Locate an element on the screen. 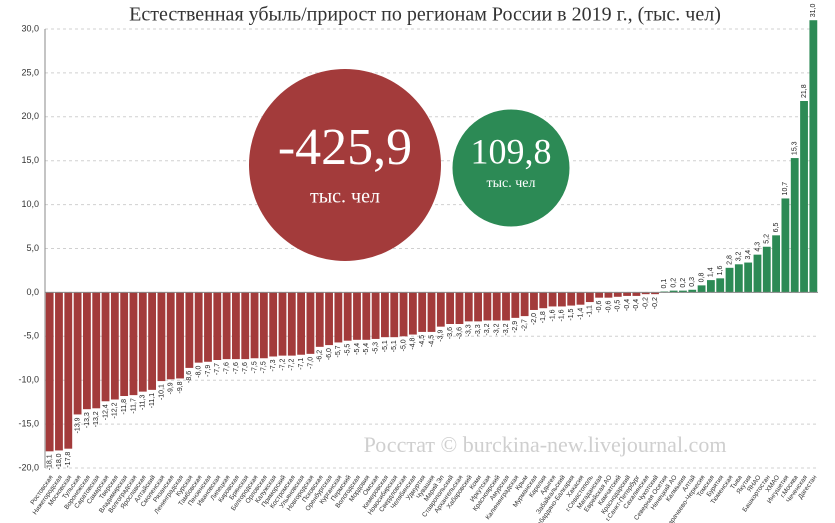 Image resolution: width=835 pixels, height=523 pixels. value-label: 0,2 is located at coordinates (673, 283).